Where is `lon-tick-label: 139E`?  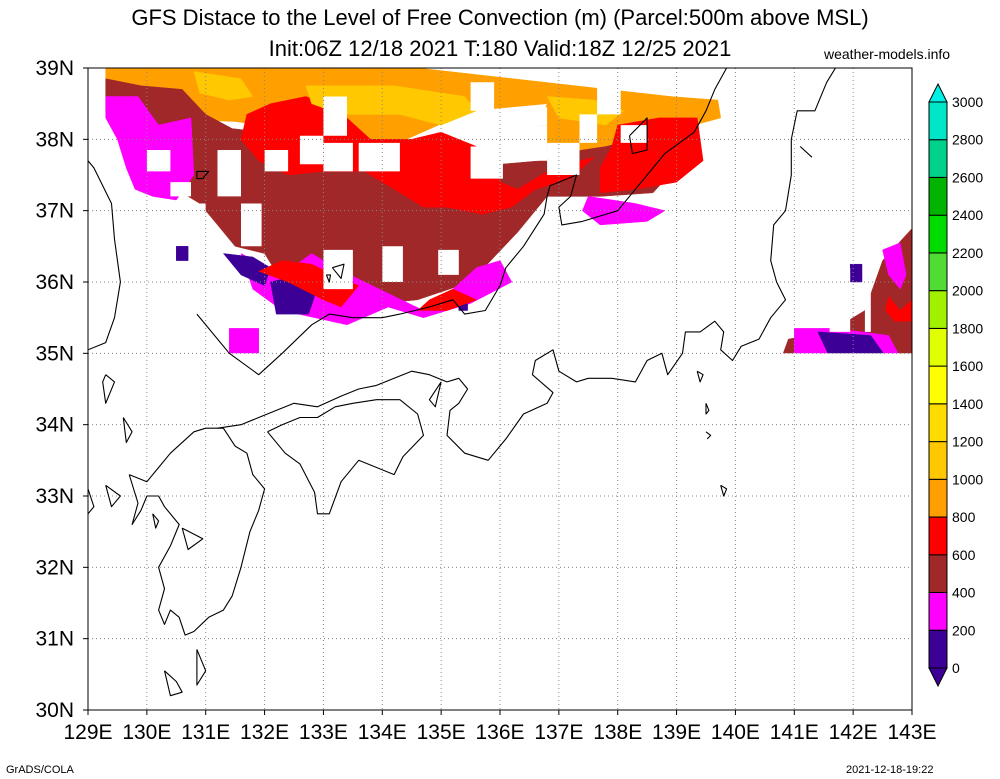 lon-tick-label: 139E is located at coordinates (676, 732).